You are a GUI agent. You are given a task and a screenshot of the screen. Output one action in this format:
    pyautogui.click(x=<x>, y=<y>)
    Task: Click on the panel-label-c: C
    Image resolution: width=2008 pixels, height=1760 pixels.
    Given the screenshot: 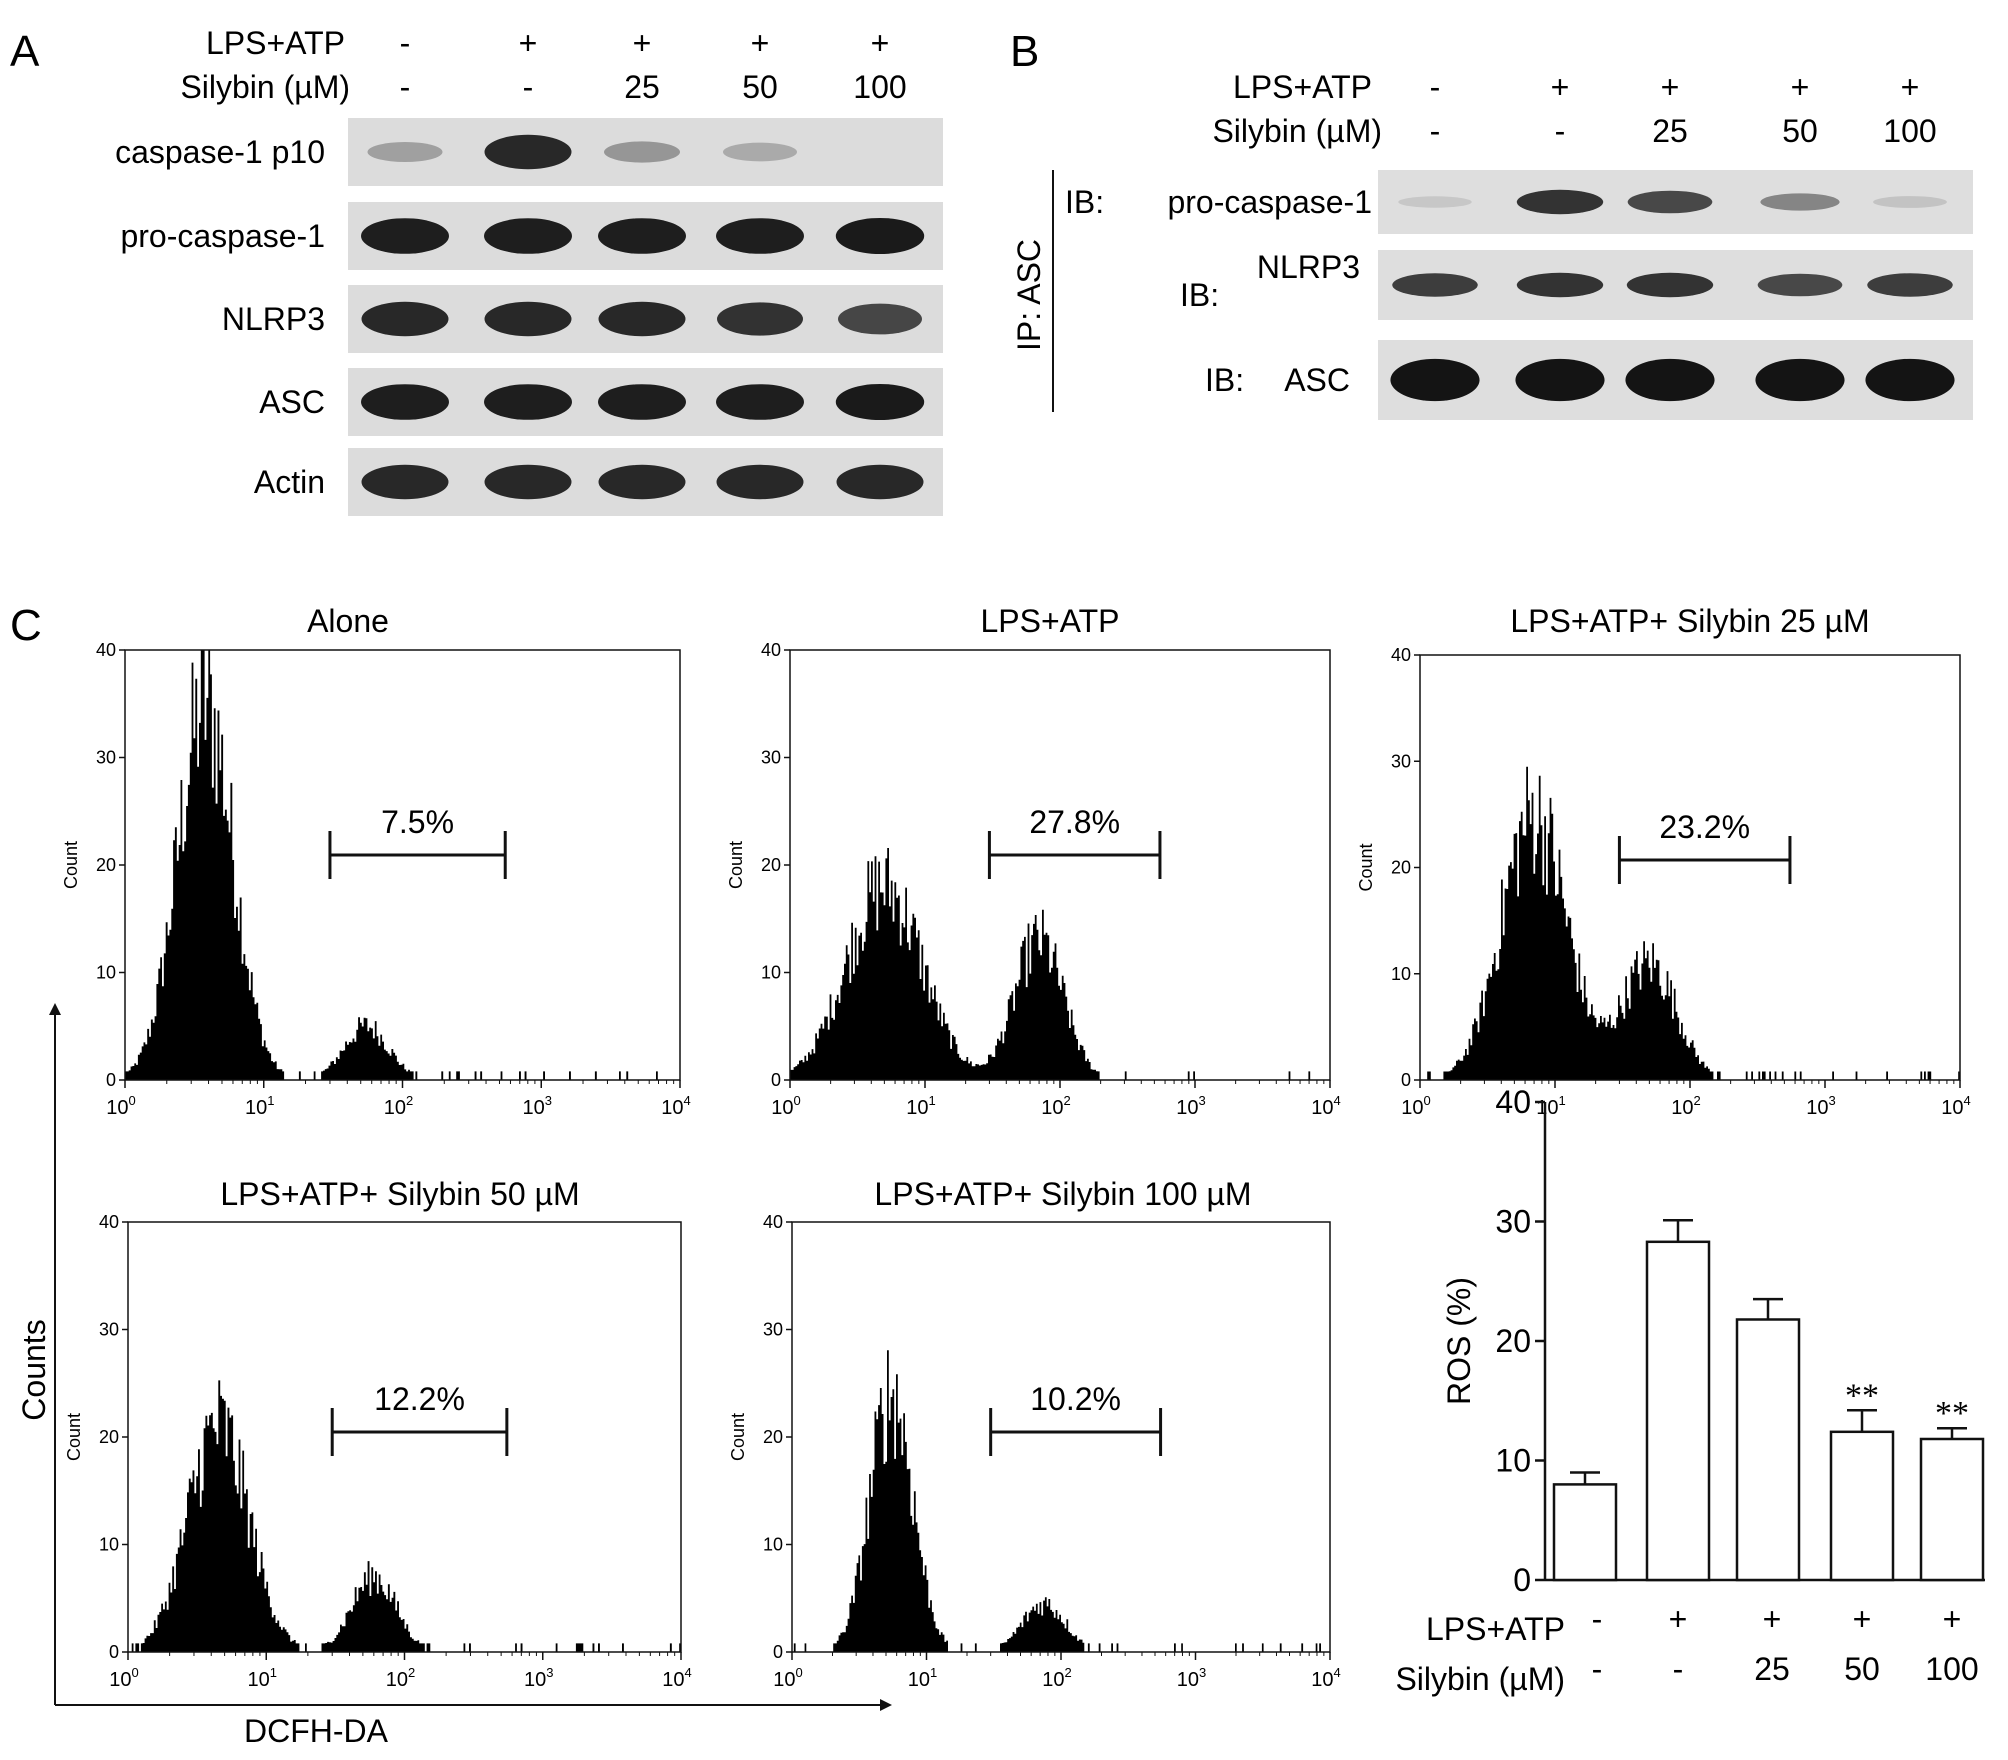 What is the action you would take?
    pyautogui.click(x=26, y=625)
    